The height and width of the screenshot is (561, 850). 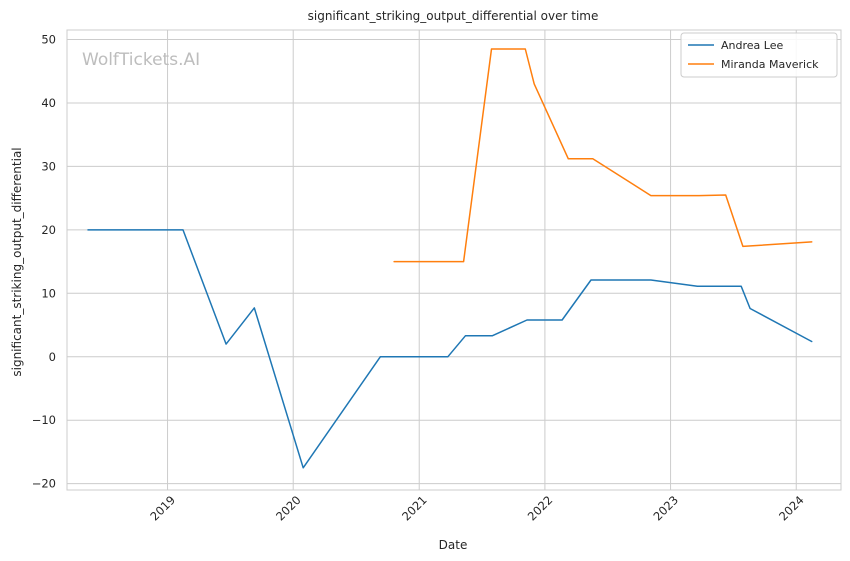 What do you see at coordinates (453, 545) in the screenshot?
I see `x-axis-label: Date` at bounding box center [453, 545].